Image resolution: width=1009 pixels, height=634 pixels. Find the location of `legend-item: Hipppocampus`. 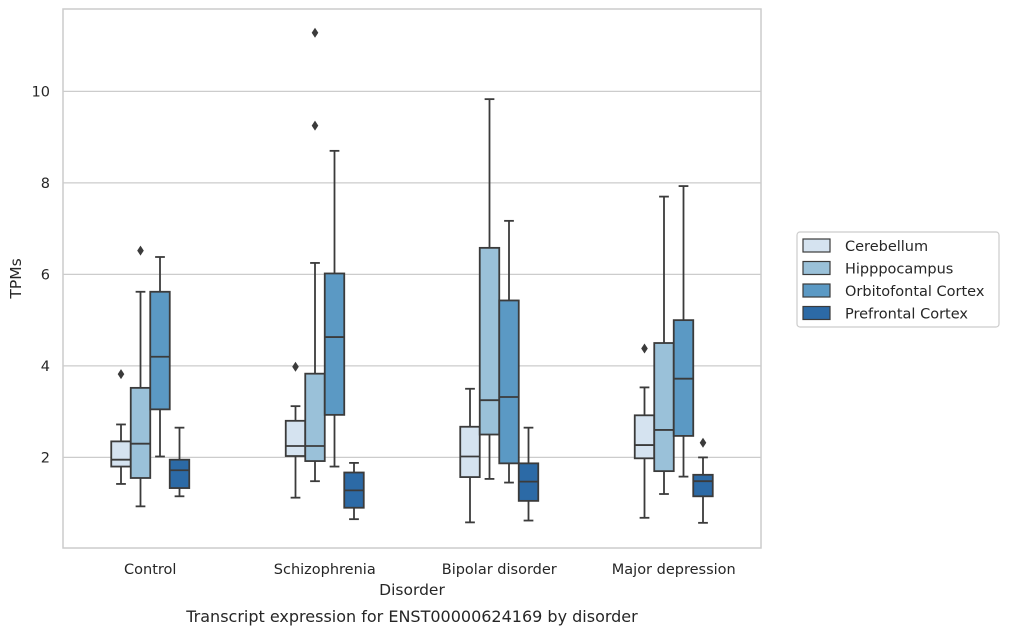

legend-item: Hipppocampus is located at coordinates (877, 269).